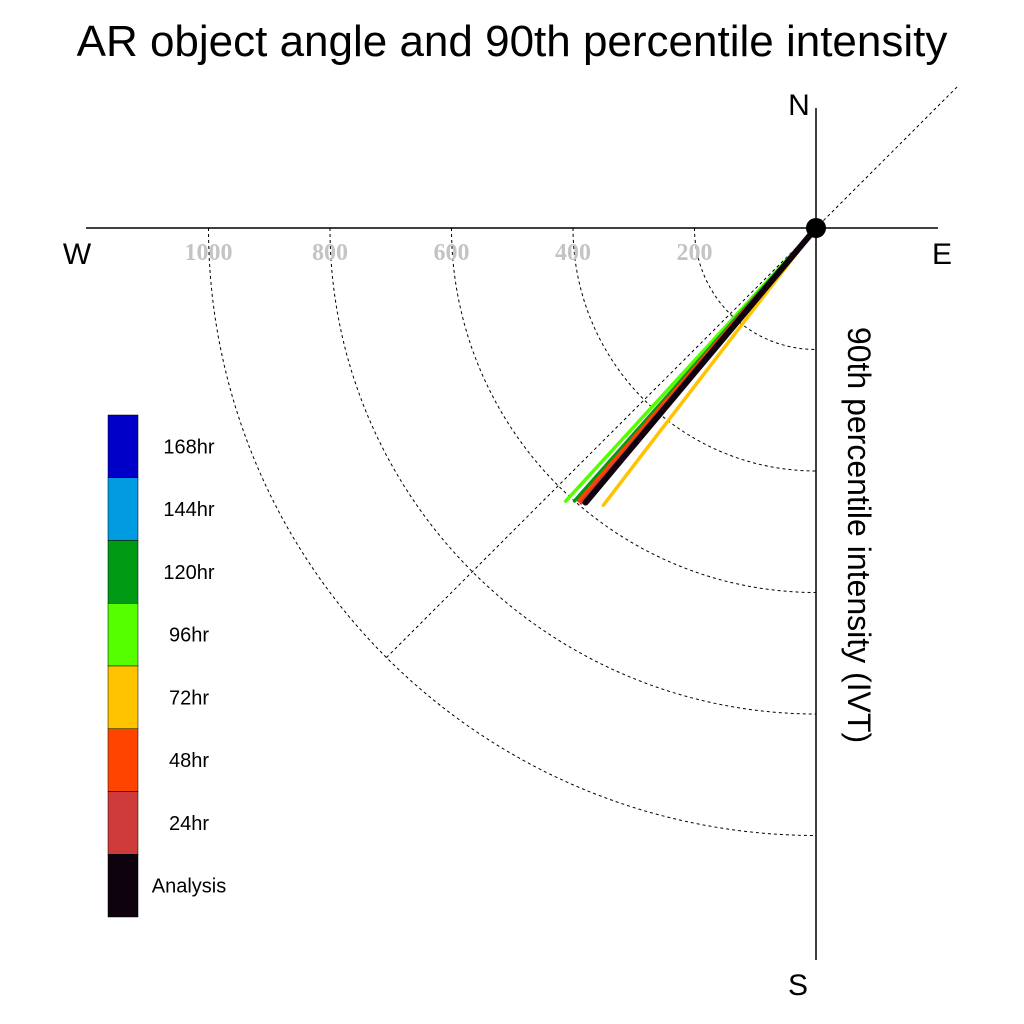 The width and height of the screenshot is (1024, 1024). I want to click on ring-tick-label: 200, so click(695, 253).